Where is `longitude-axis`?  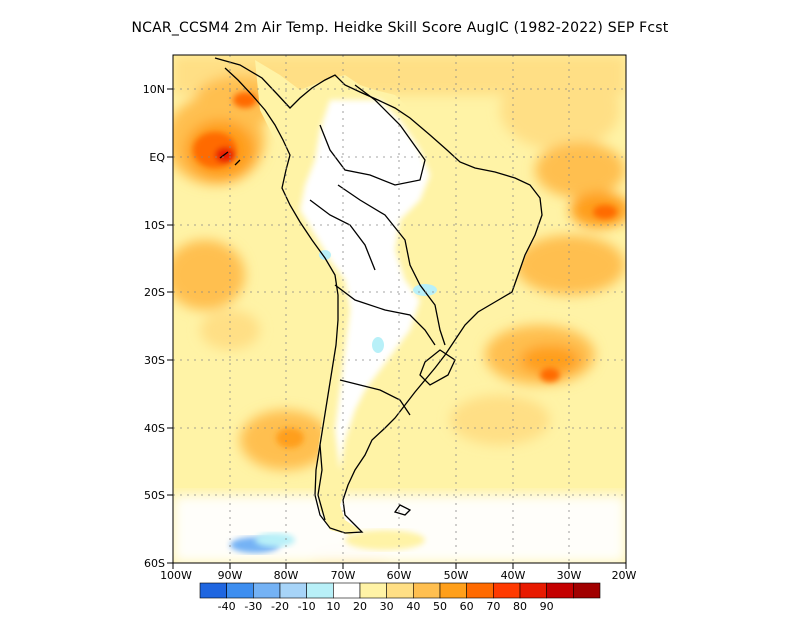 longitude-axis is located at coordinates (399, 566).